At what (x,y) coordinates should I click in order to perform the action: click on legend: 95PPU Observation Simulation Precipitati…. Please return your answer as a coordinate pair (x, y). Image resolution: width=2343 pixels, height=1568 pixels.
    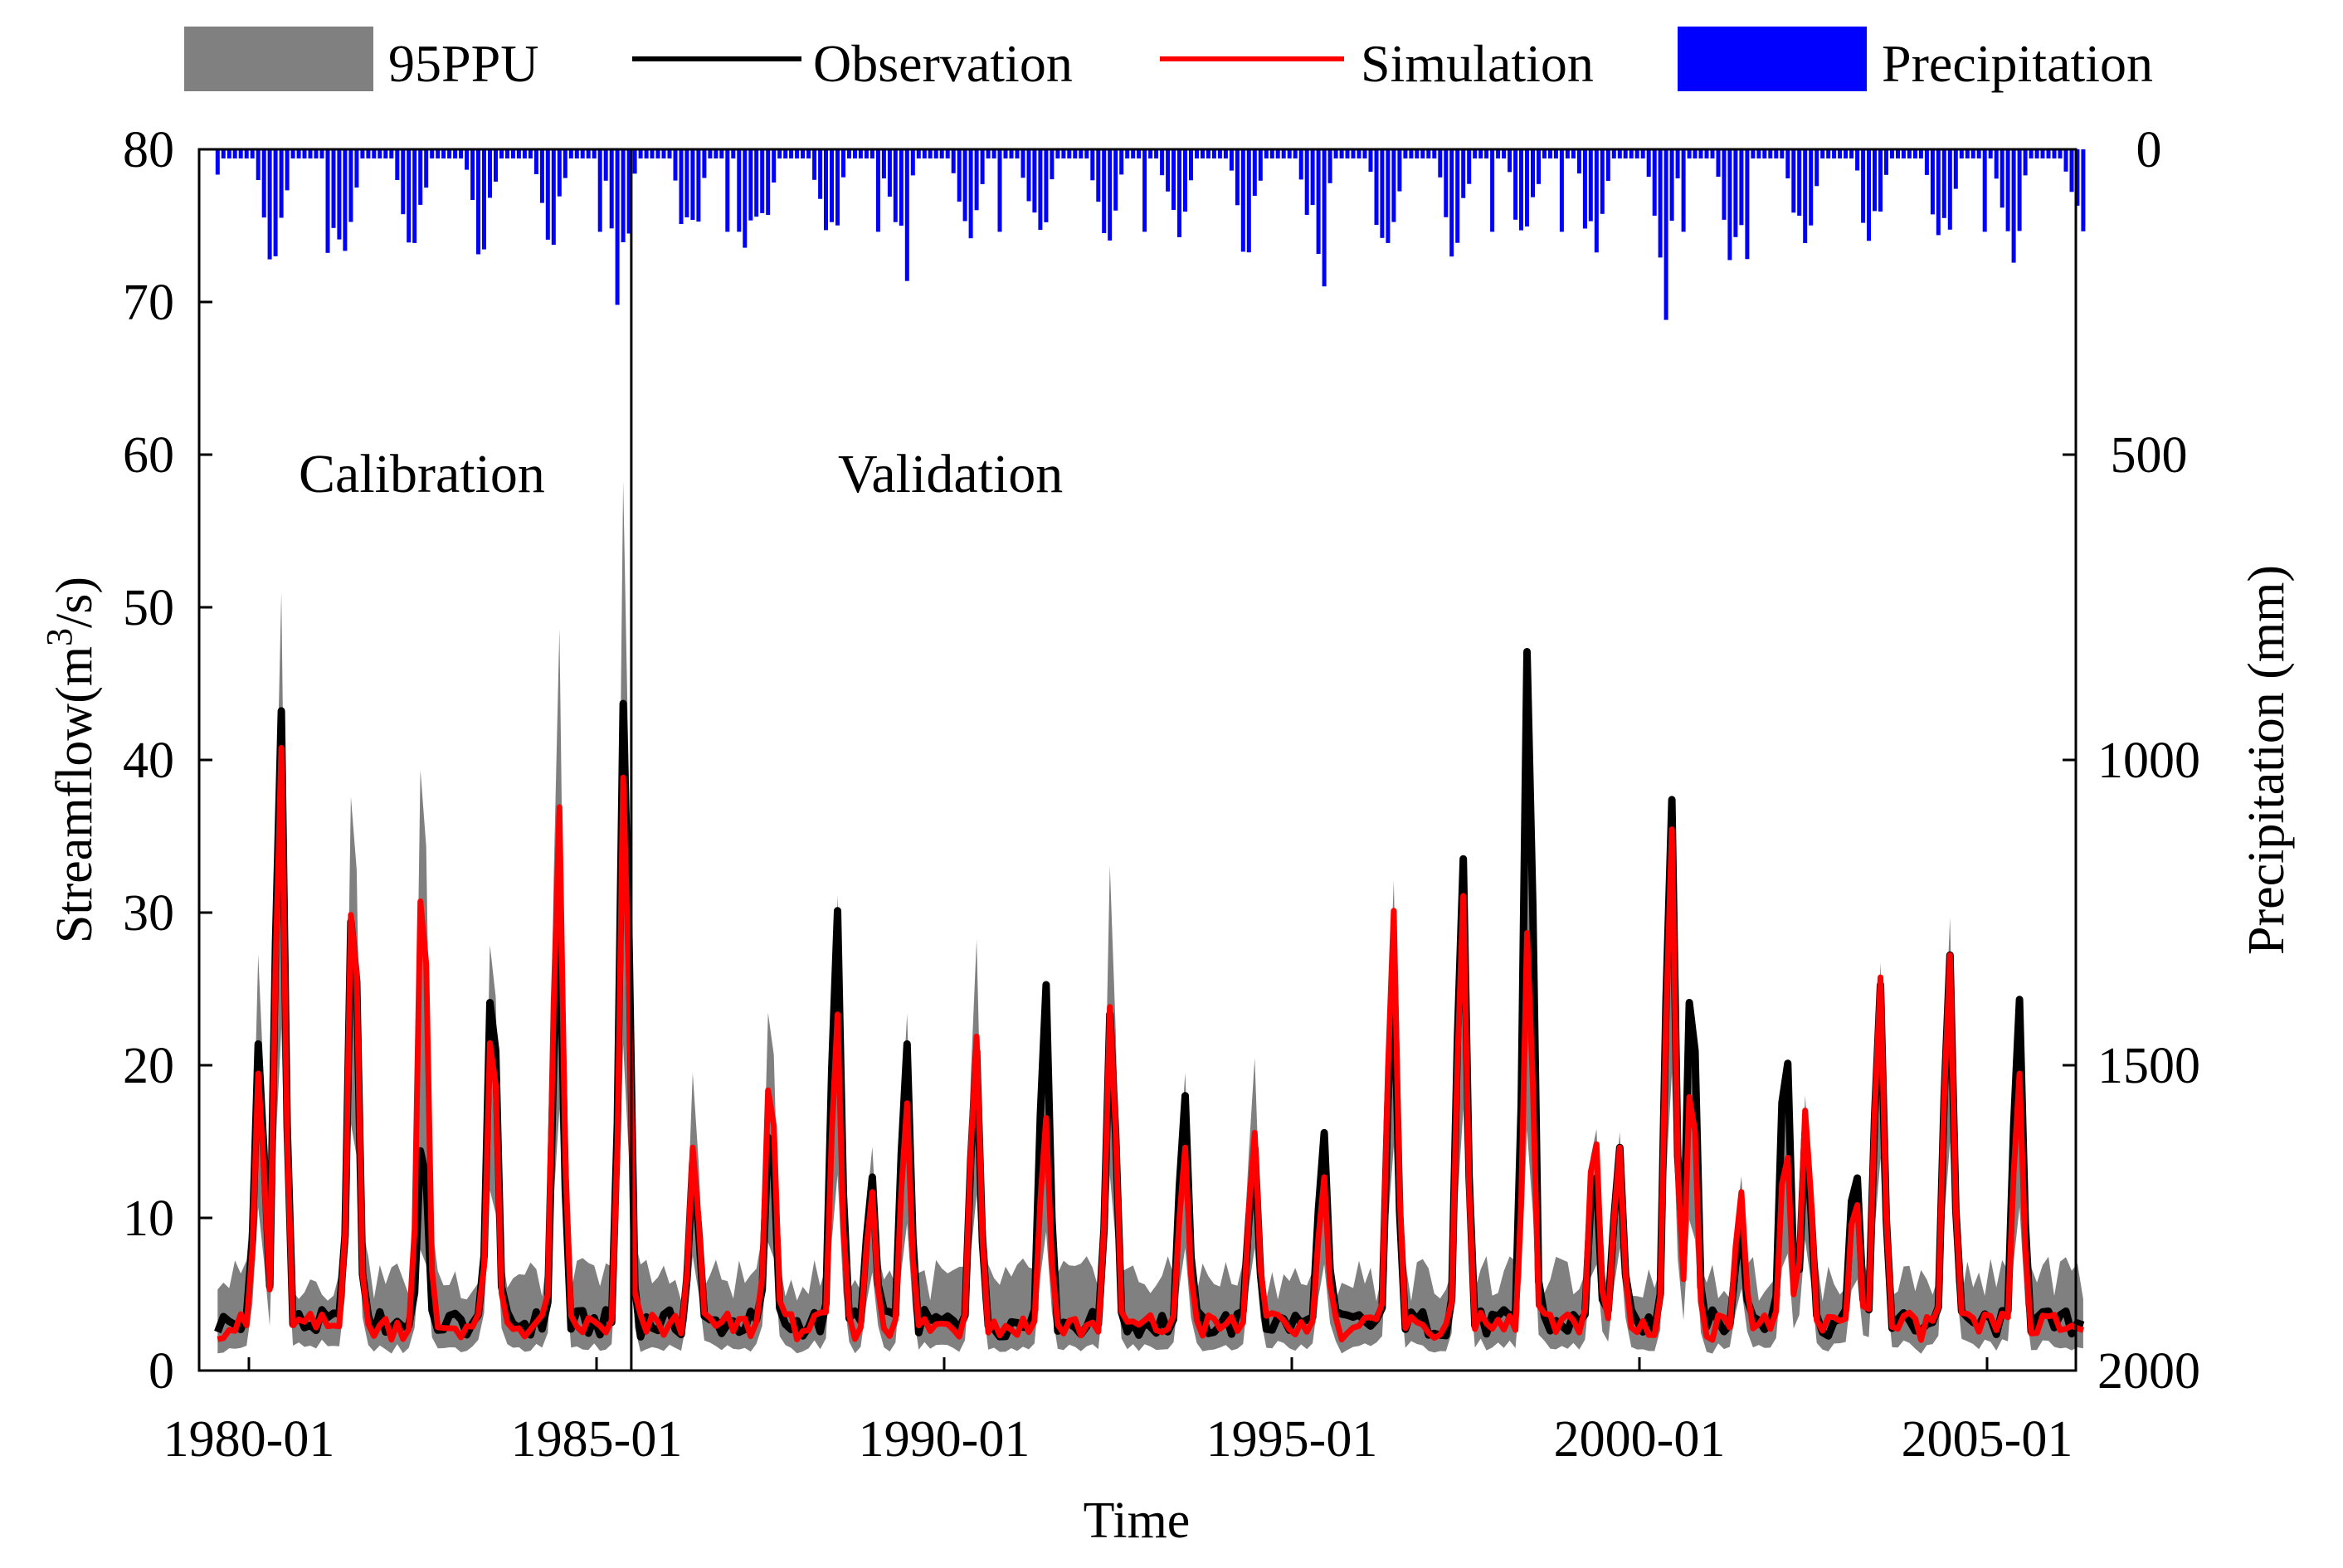
    Looking at the image, I should click on (1168, 60).